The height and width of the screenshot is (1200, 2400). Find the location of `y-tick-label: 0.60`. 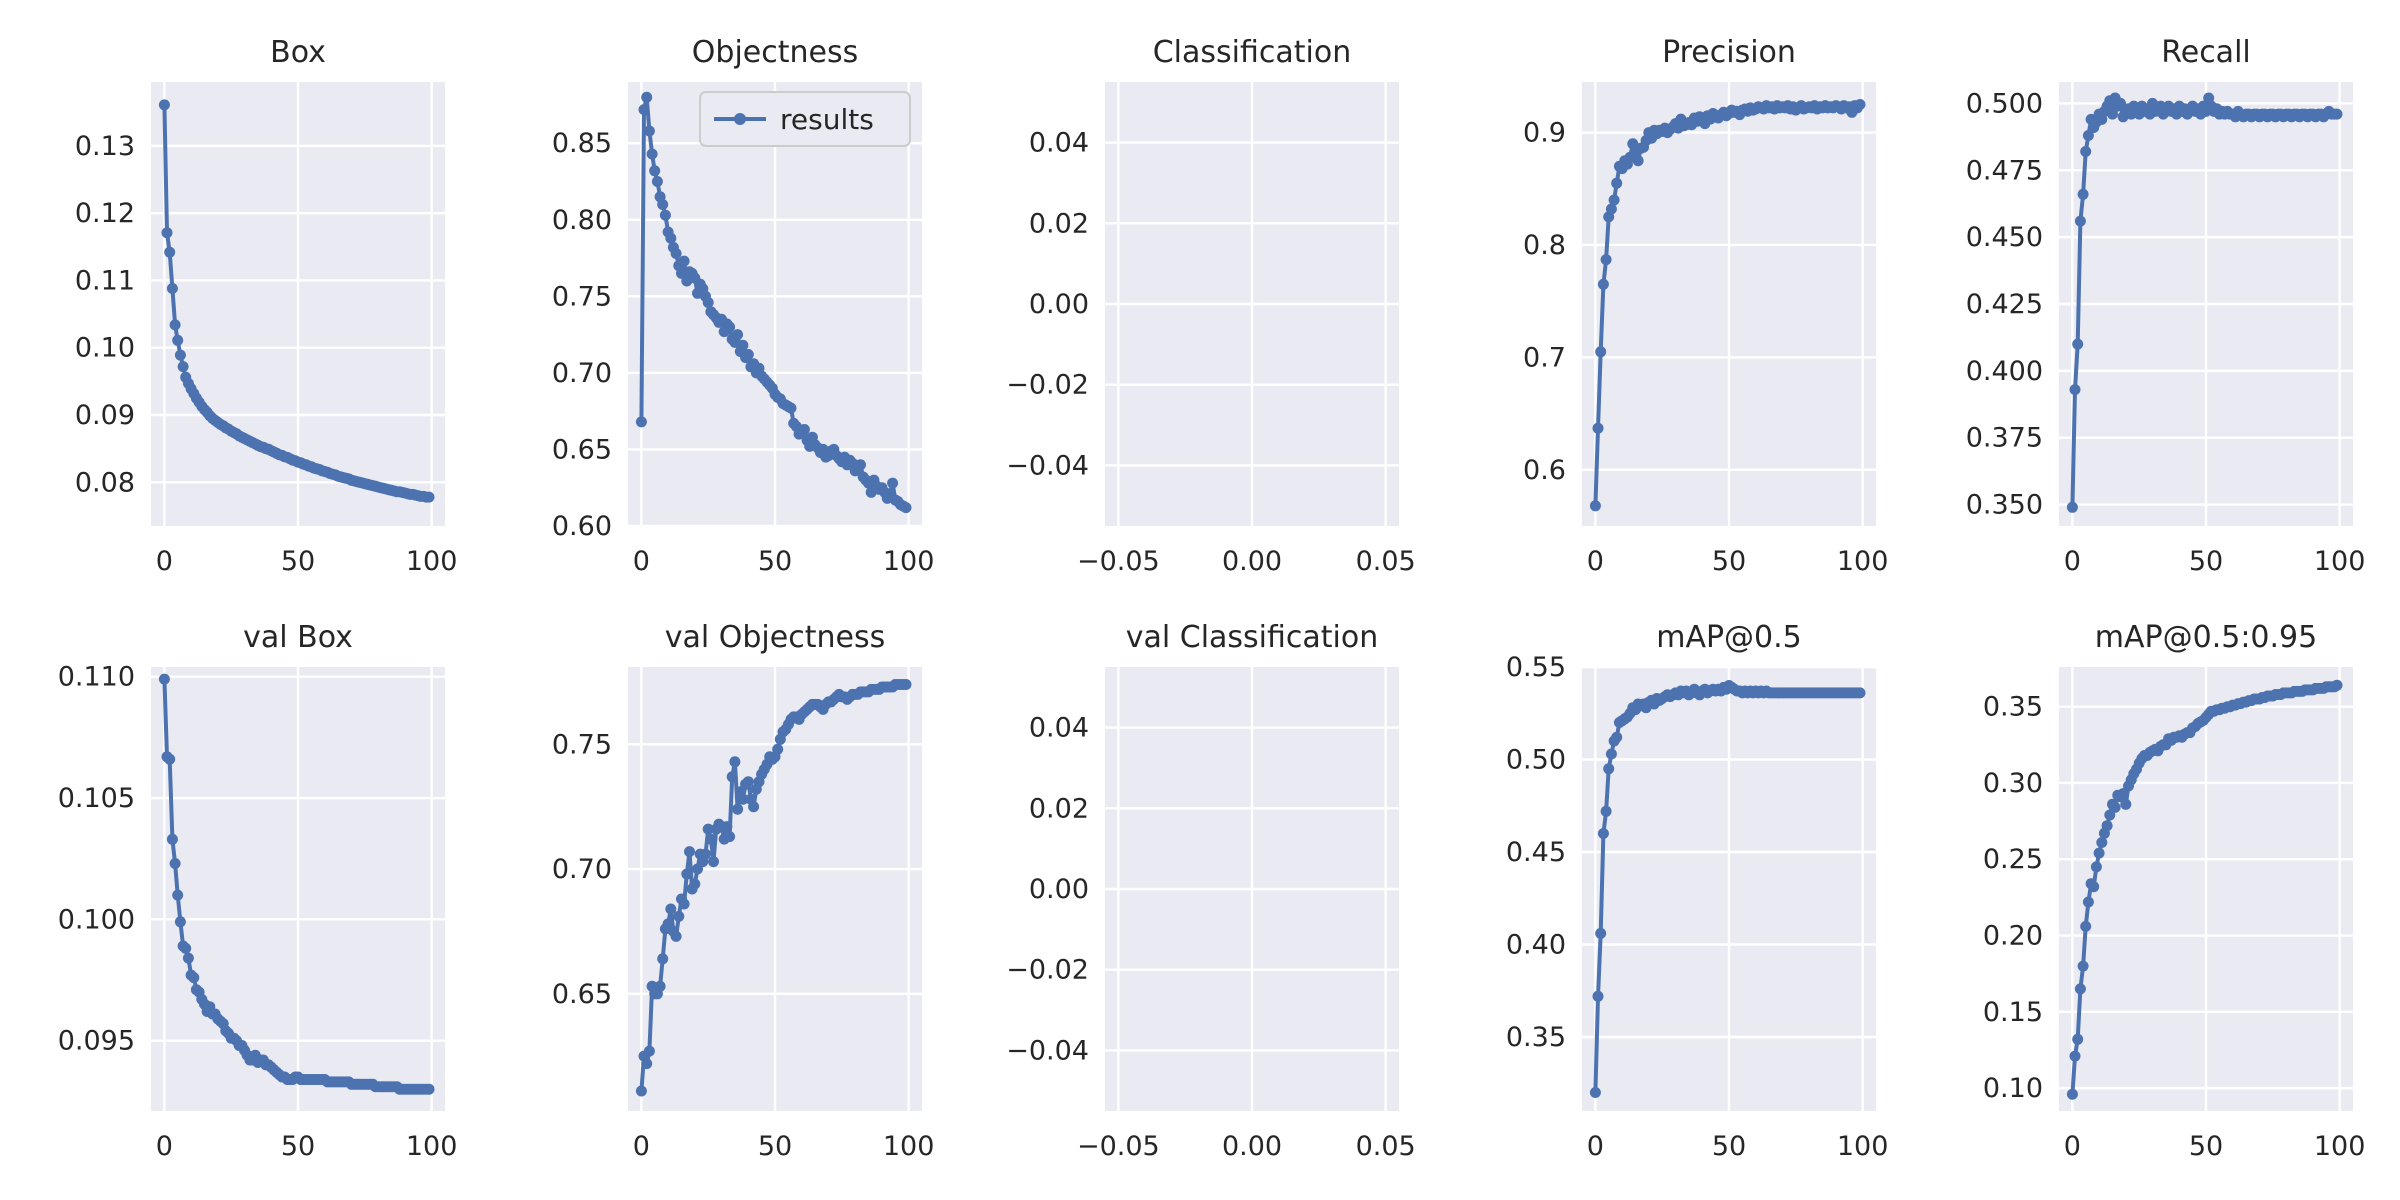

y-tick-label: 0.60 is located at coordinates (582, 526).